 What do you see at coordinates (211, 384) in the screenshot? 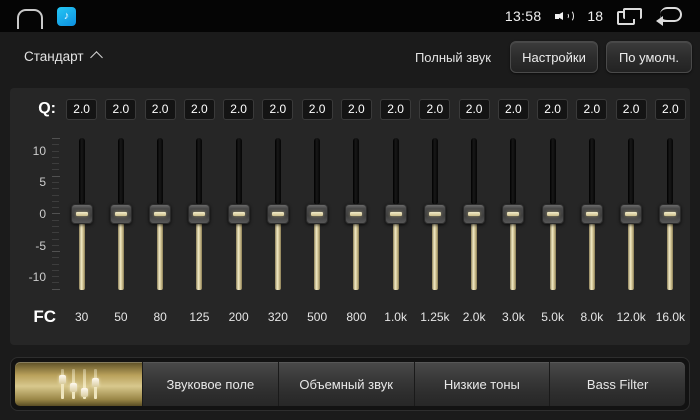
I see `tab-sound-field: Звуковое поле` at bounding box center [211, 384].